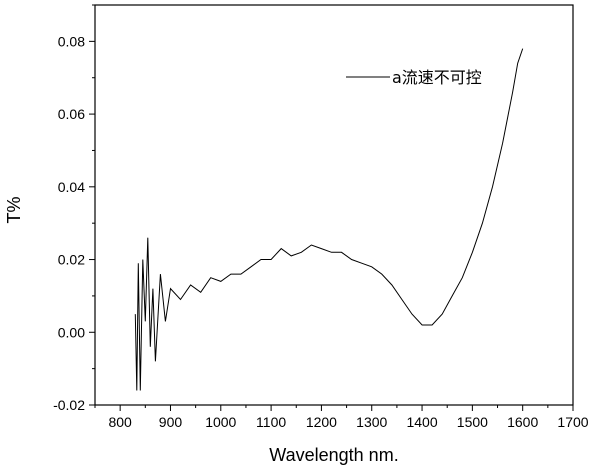 The height and width of the screenshot is (469, 592). Describe the element at coordinates (120, 422) in the screenshot. I see `x-tick-label: 800` at that location.